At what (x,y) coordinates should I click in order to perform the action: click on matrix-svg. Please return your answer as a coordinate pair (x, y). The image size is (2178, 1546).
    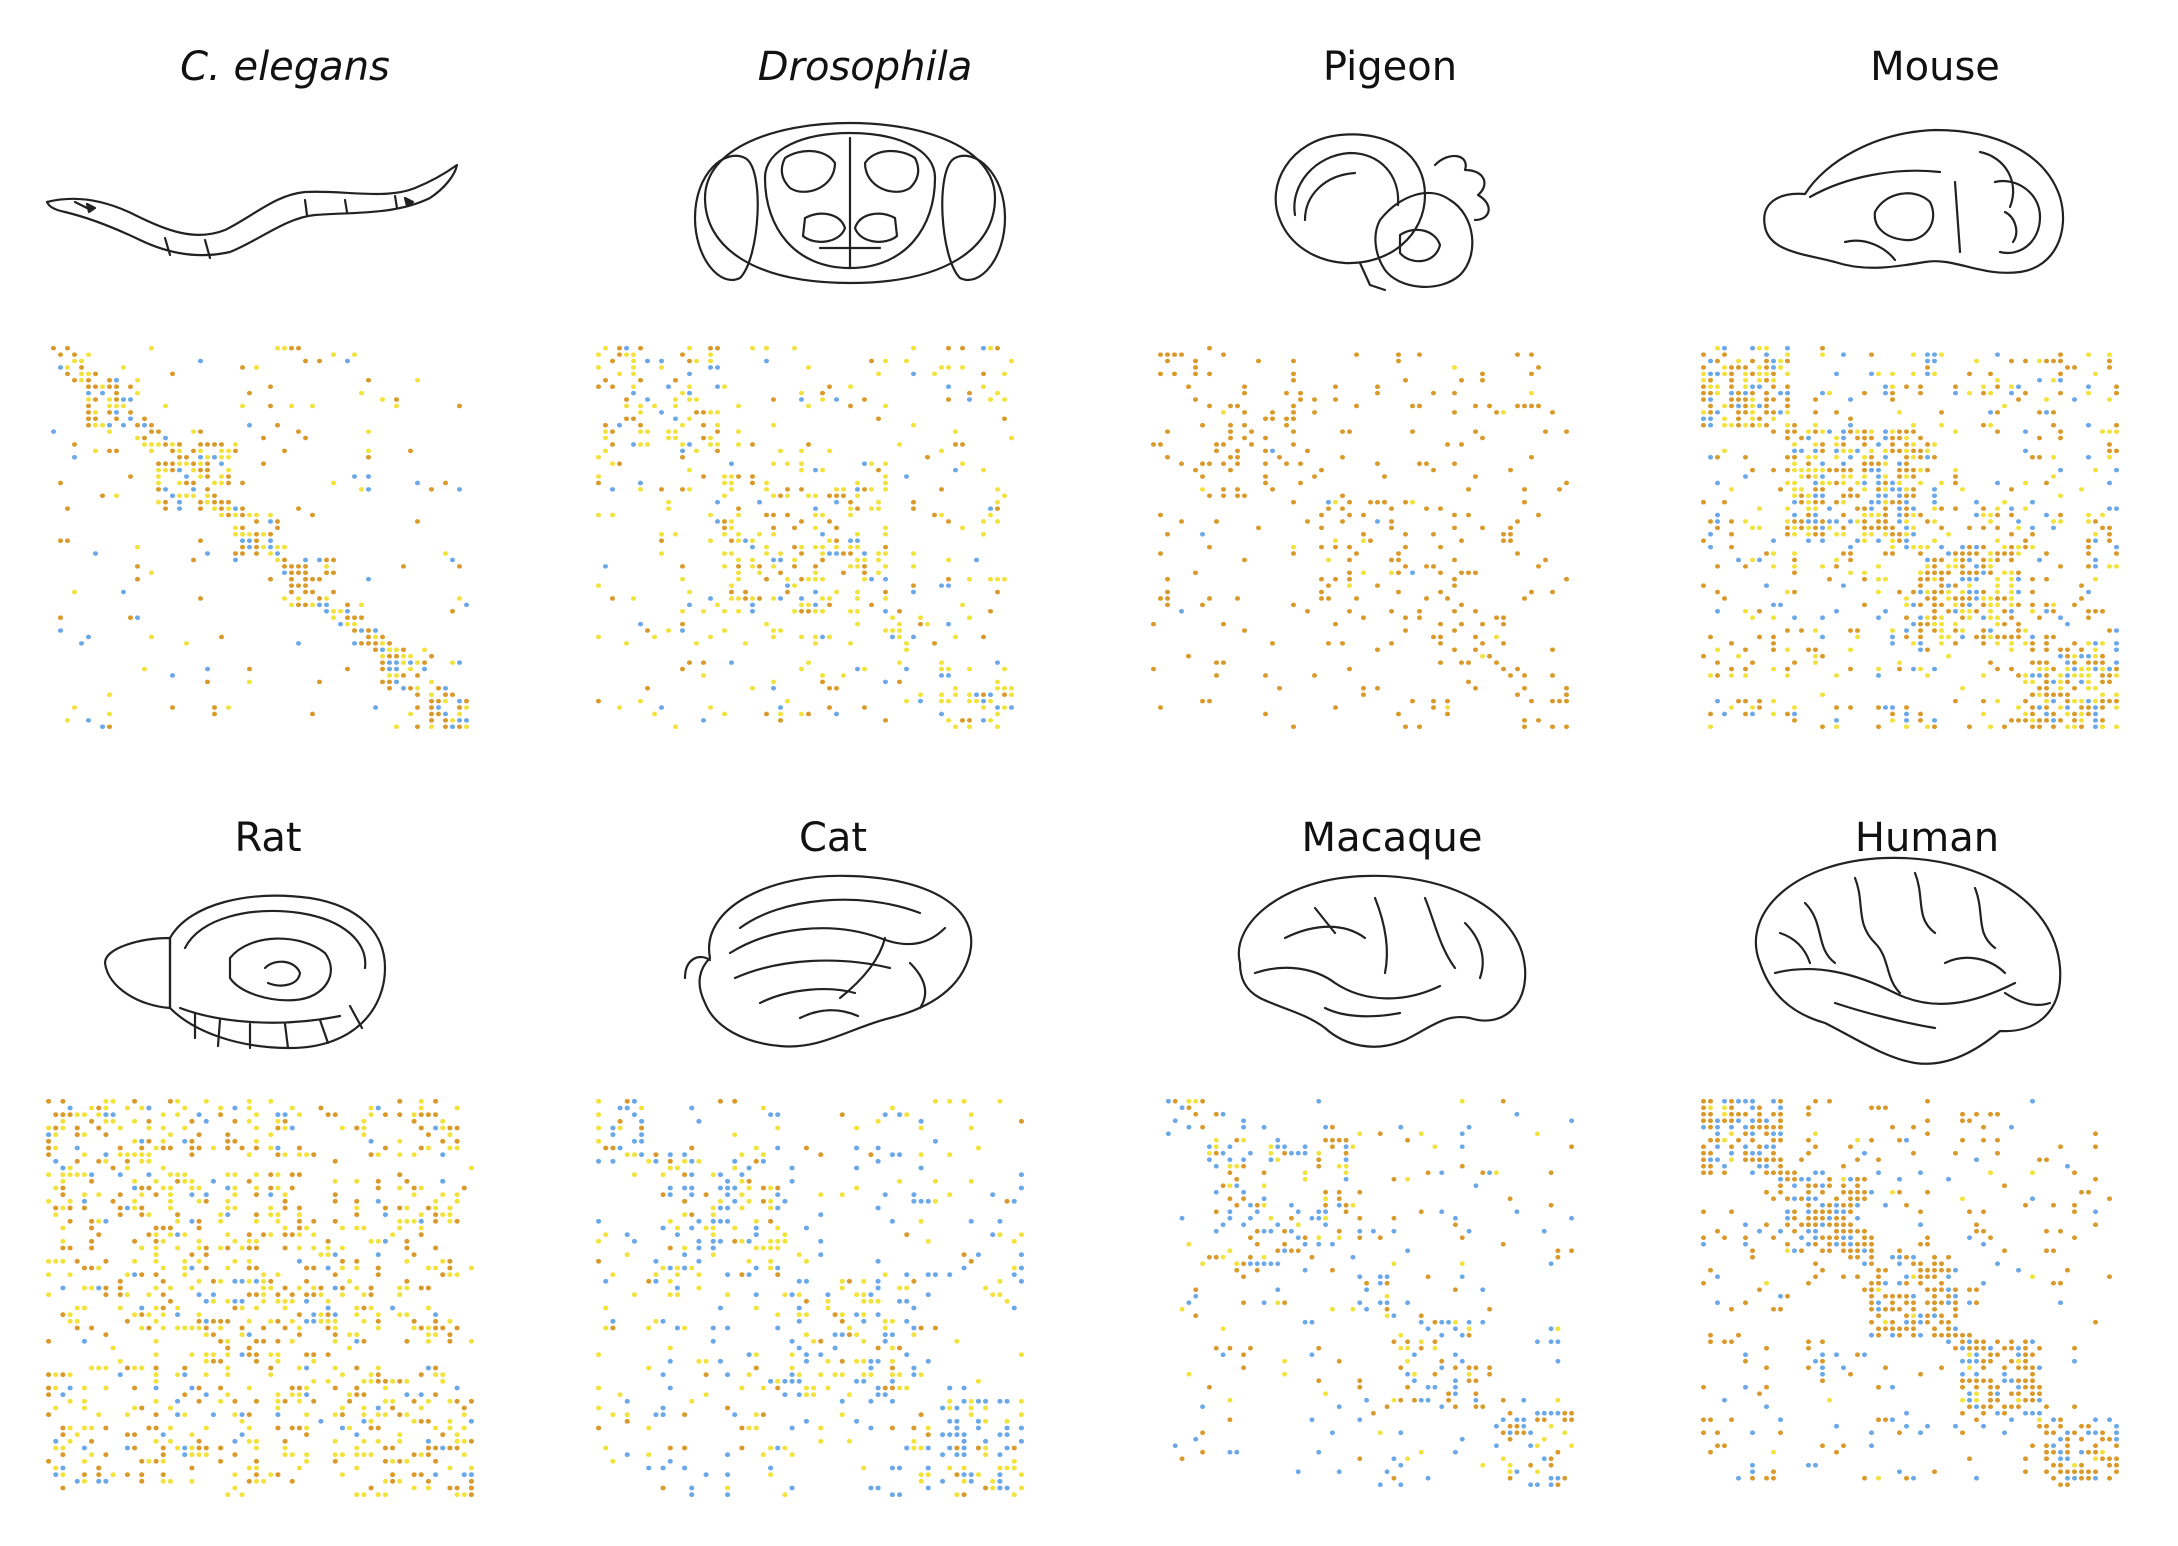
    Looking at the image, I should click on (1910, 537).